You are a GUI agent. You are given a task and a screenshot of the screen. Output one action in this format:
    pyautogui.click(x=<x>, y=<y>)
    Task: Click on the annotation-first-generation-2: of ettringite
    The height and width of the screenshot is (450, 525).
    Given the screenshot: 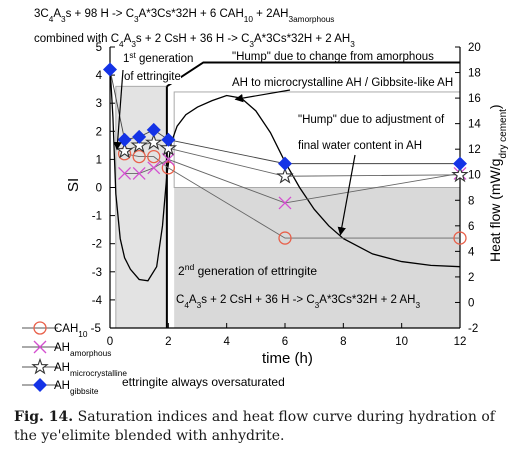 What is the action you would take?
    pyautogui.click(x=152, y=77)
    